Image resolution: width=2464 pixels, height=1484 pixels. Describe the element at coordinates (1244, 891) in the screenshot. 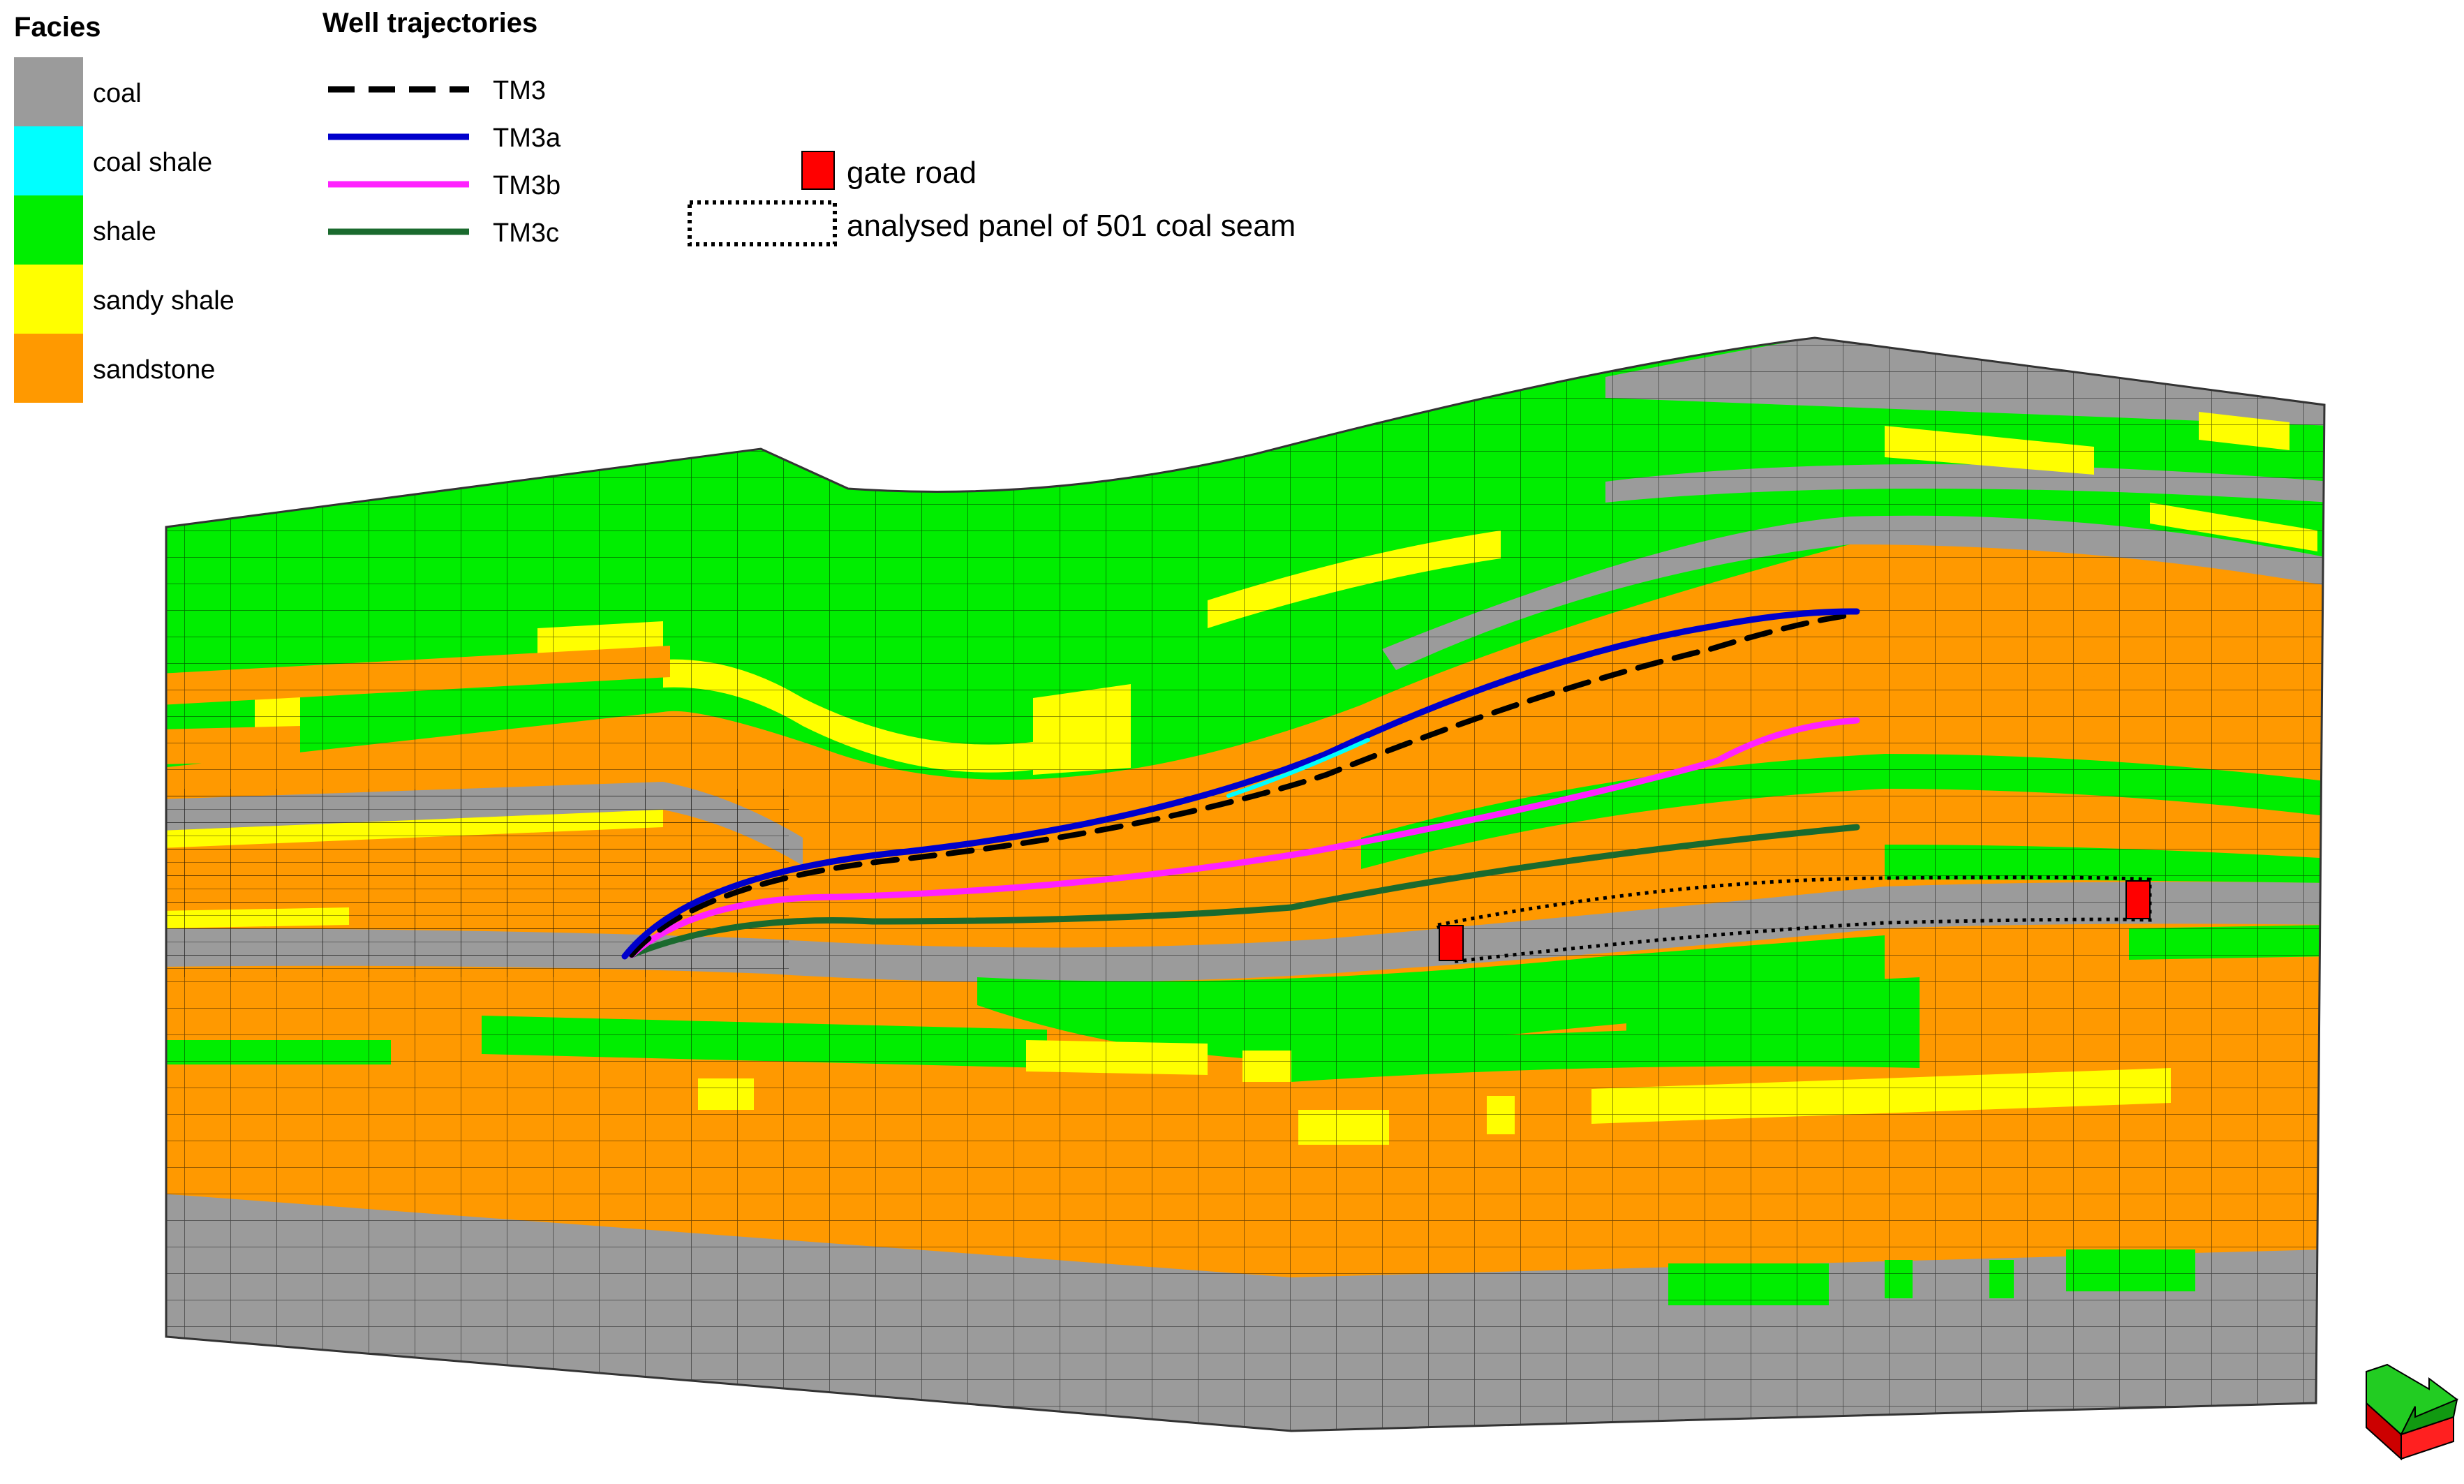

I see `well-tm3c-path` at that location.